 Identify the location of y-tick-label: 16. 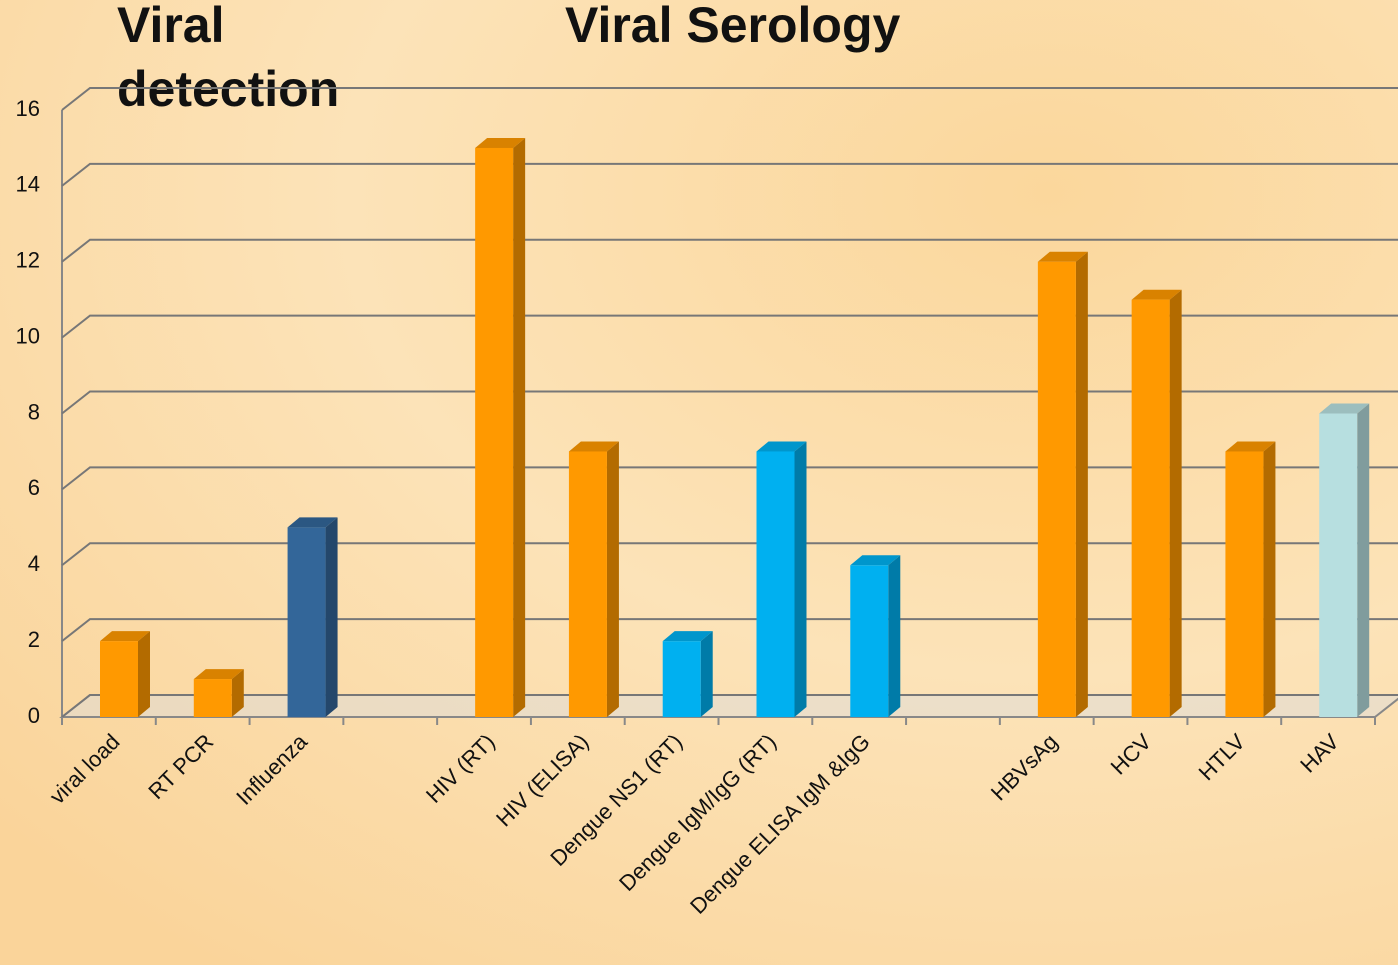
(28, 108).